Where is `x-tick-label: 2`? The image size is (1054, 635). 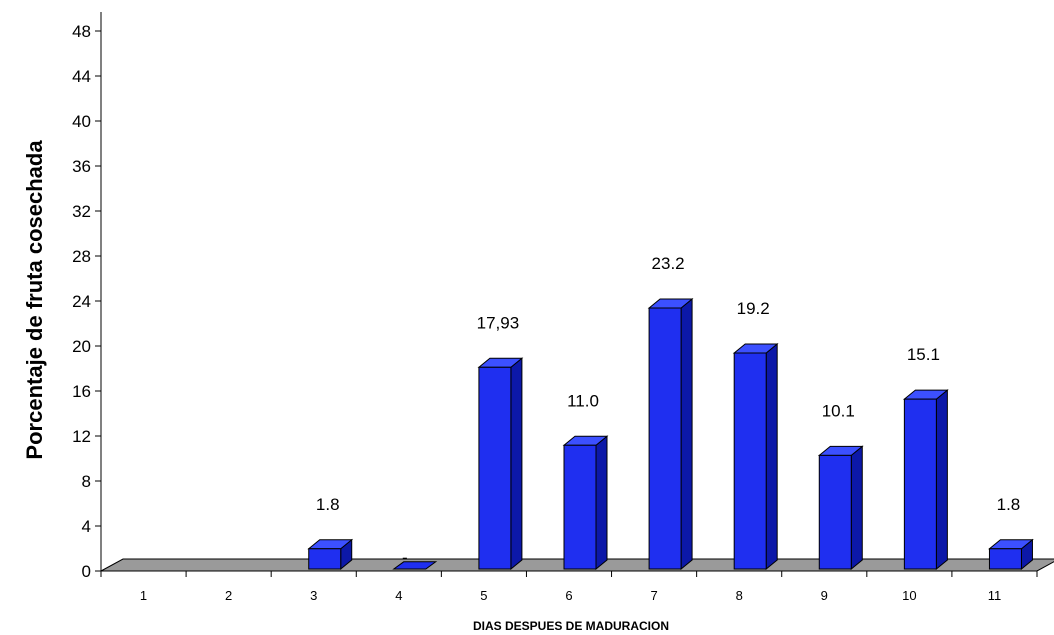 x-tick-label: 2 is located at coordinates (228, 595).